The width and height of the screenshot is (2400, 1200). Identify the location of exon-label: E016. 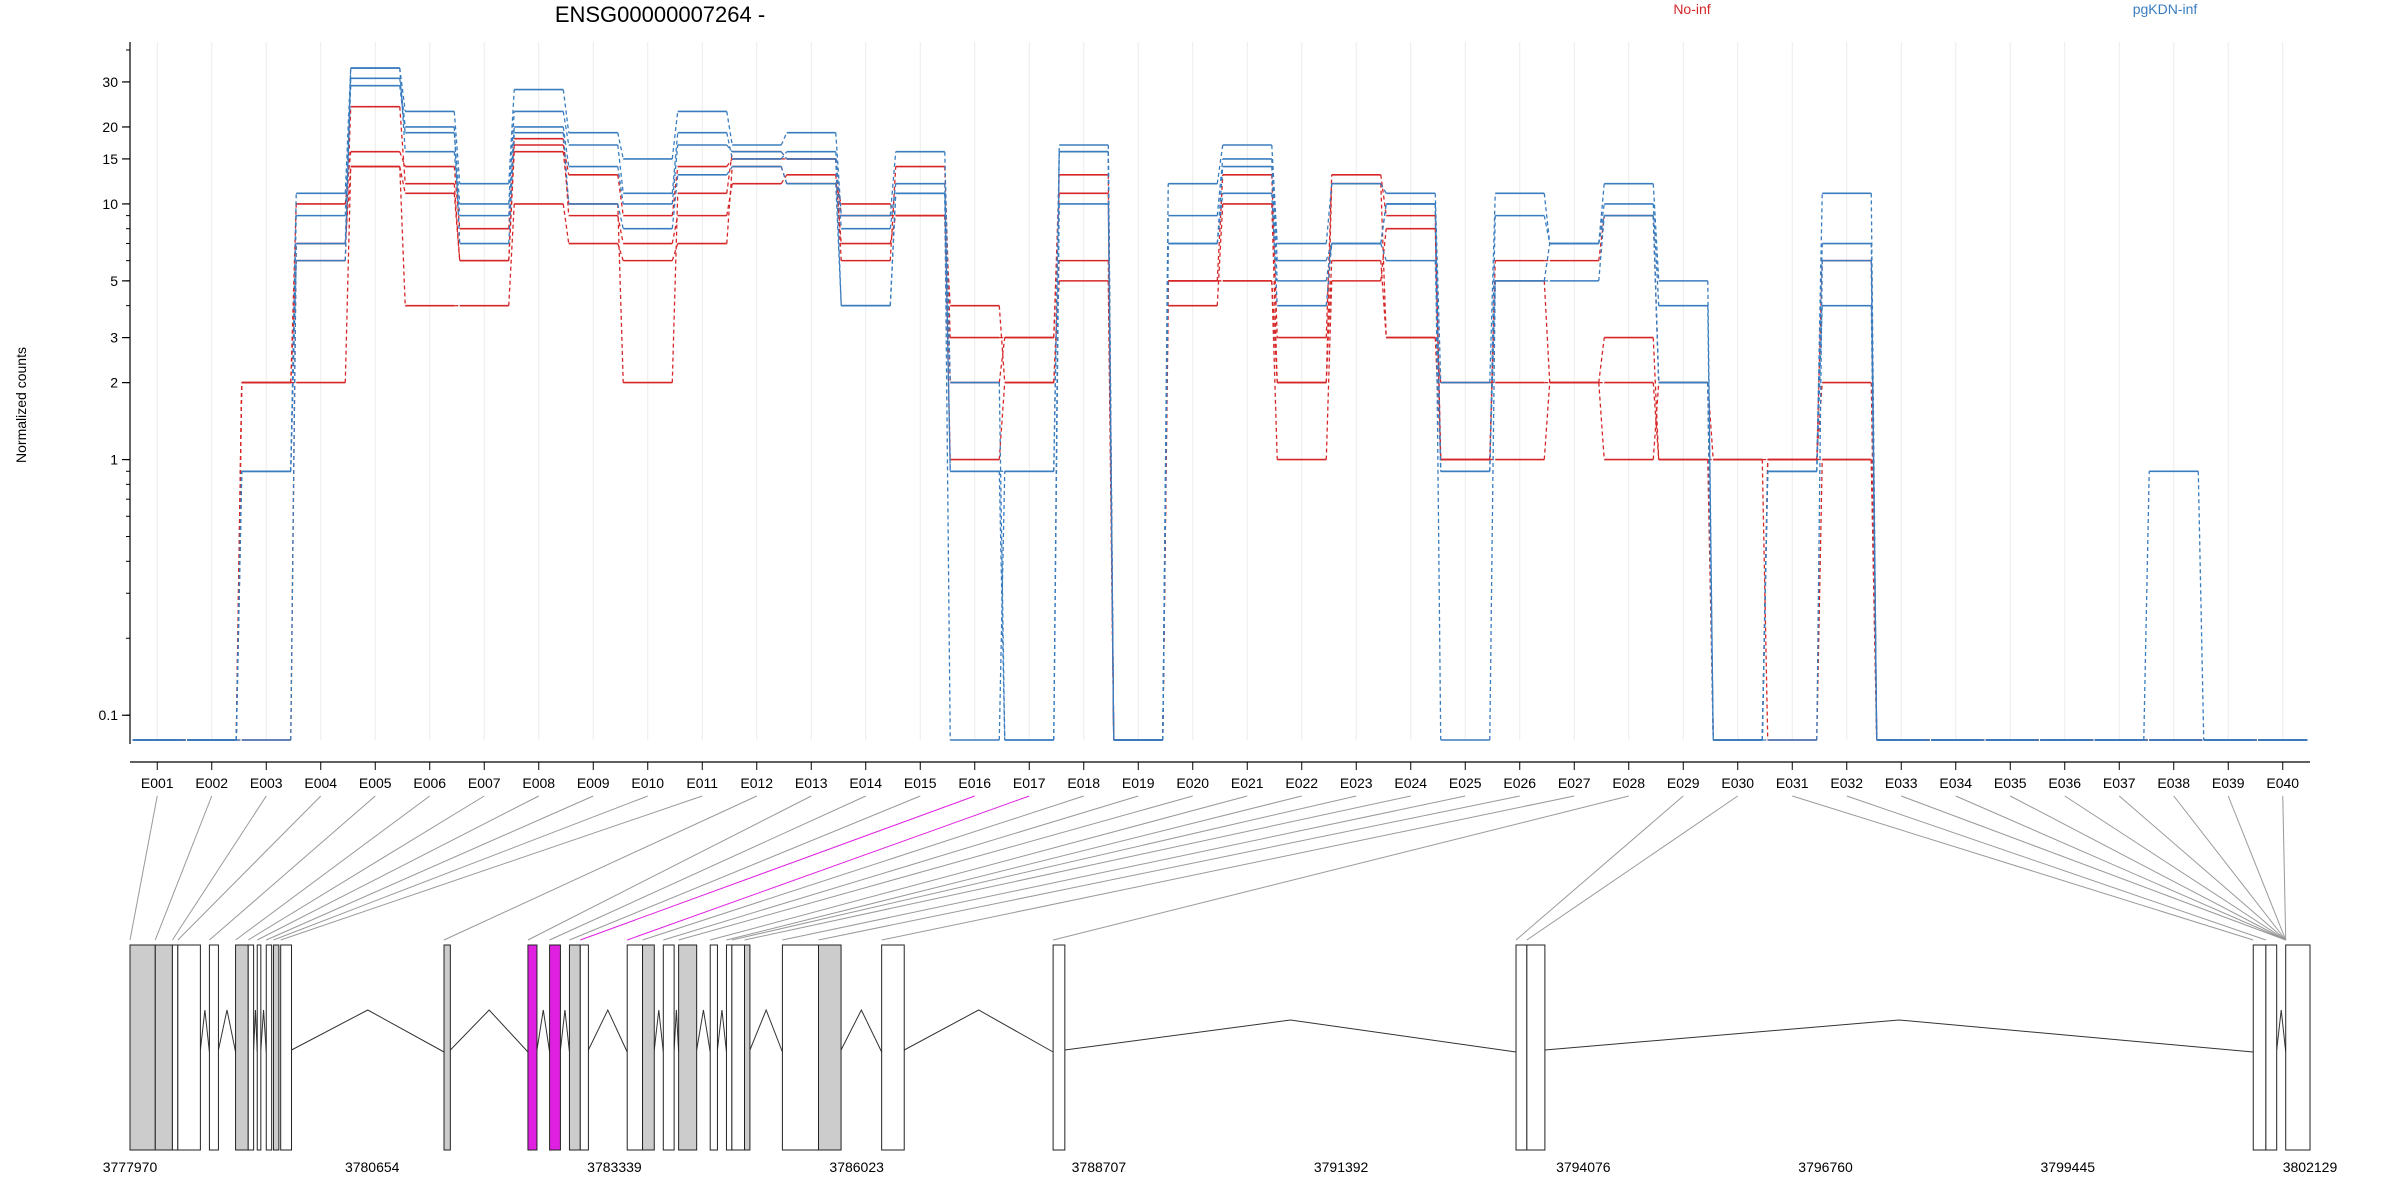
(974, 783).